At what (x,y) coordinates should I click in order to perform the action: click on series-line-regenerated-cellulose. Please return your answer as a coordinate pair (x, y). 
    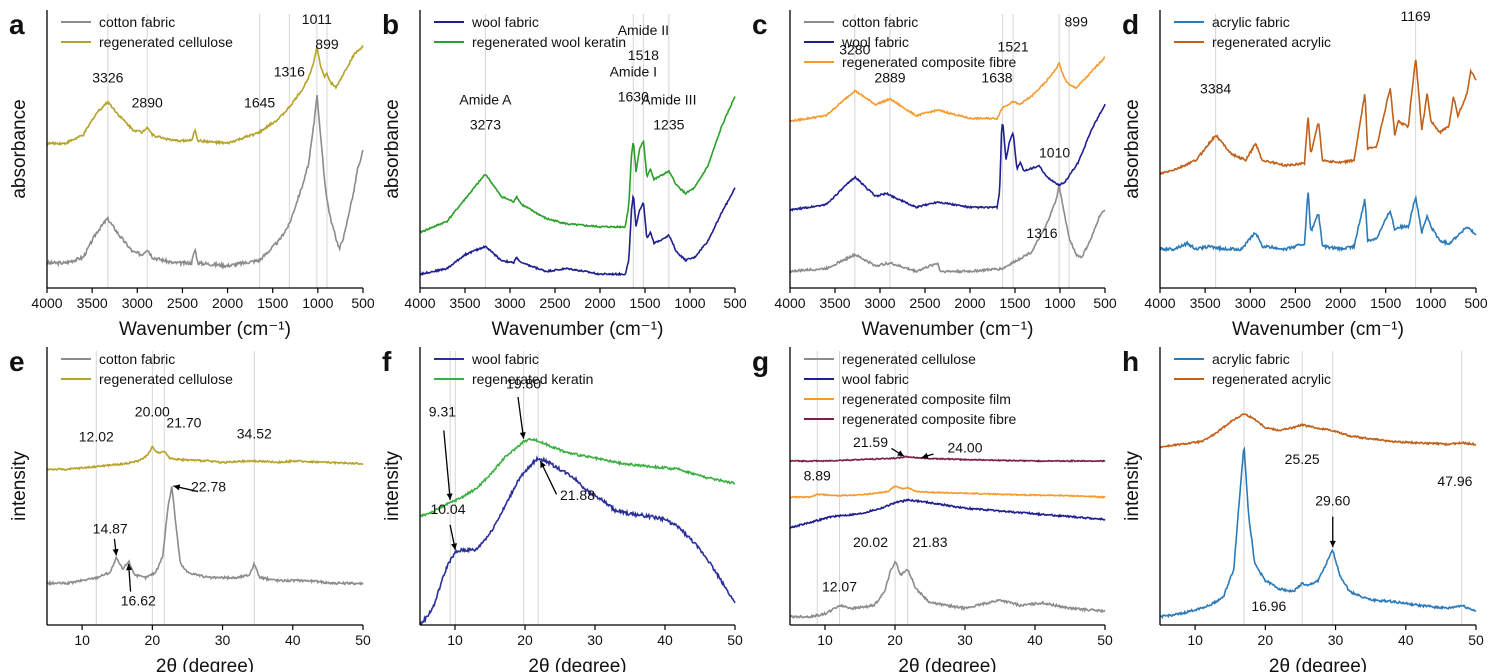
    Looking at the image, I should click on (205, 94).